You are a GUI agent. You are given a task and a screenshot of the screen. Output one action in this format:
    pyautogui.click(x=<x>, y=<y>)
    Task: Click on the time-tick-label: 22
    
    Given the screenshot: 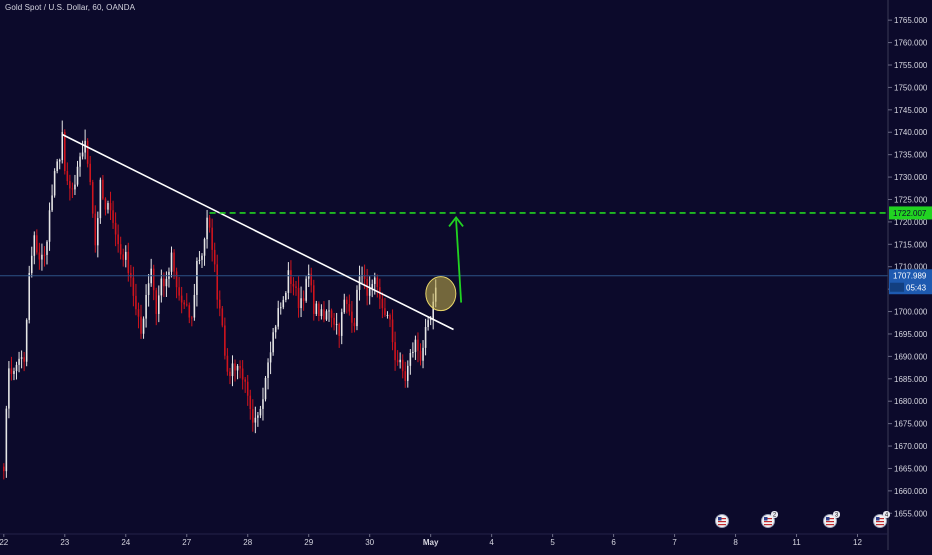 What is the action you would take?
    pyautogui.click(x=4, y=542)
    